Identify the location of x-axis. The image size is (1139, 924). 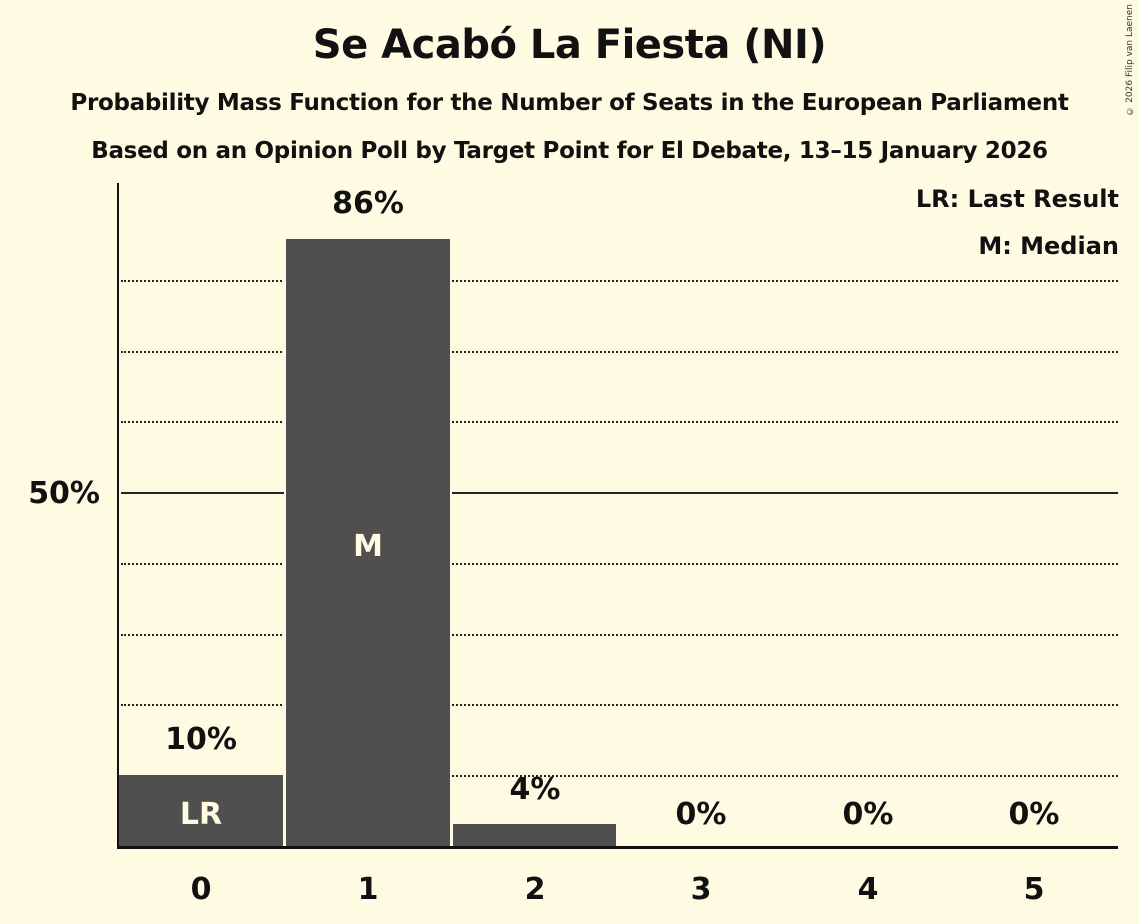
(617, 847).